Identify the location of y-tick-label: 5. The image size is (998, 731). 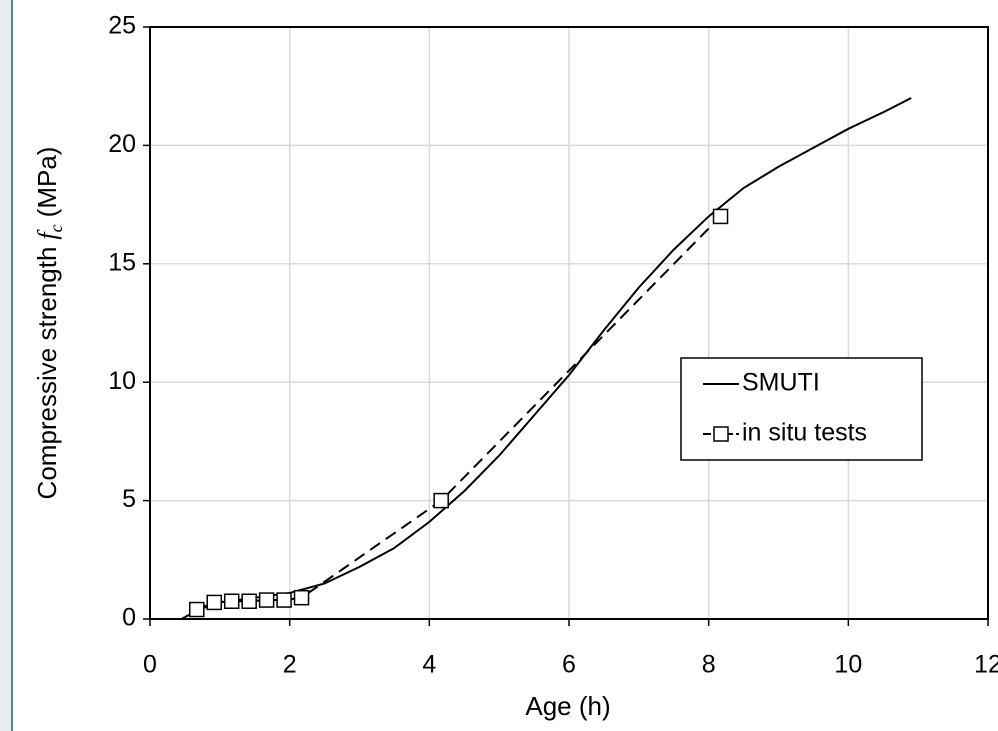
(129, 499).